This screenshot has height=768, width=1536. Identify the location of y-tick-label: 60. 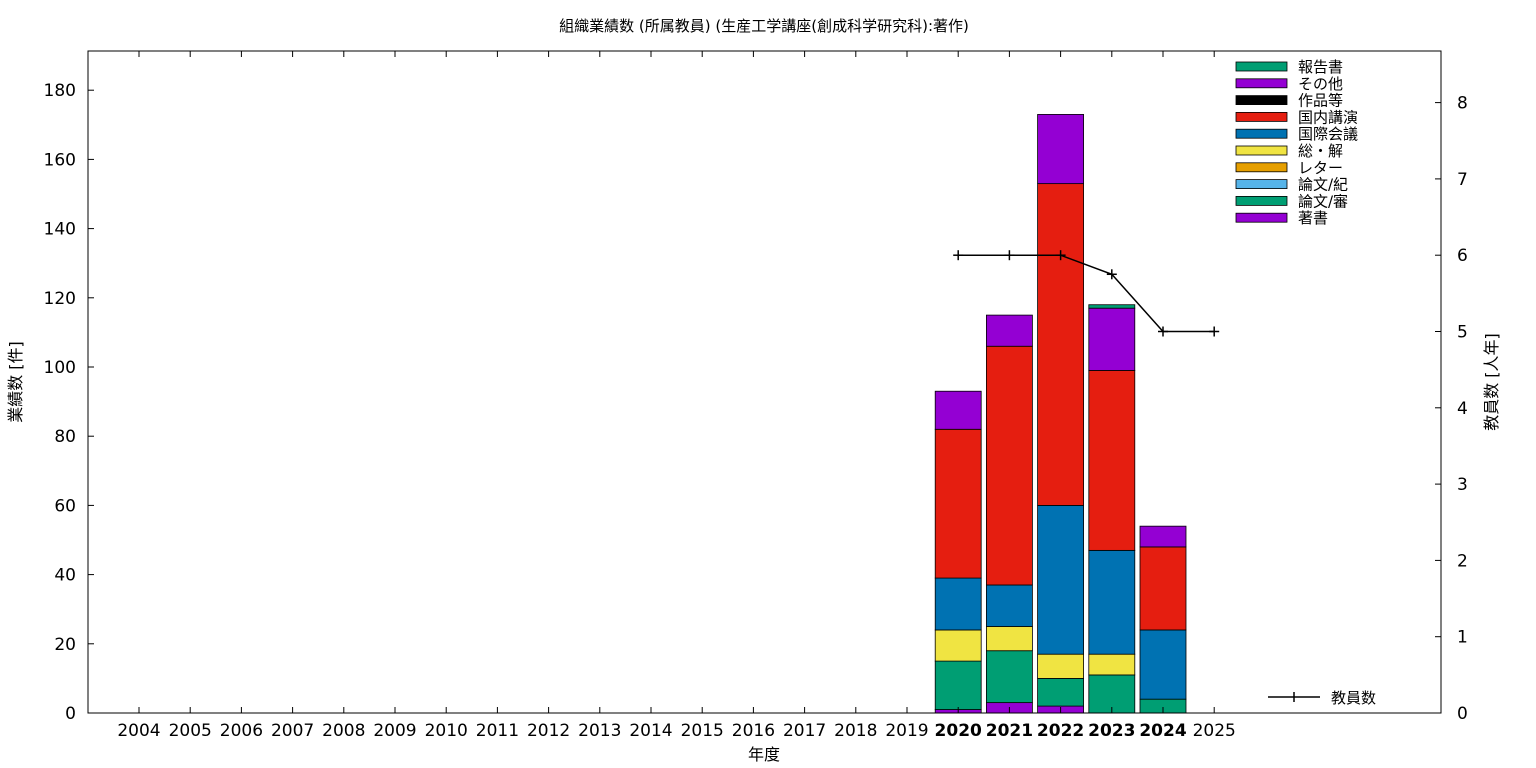
(65, 506).